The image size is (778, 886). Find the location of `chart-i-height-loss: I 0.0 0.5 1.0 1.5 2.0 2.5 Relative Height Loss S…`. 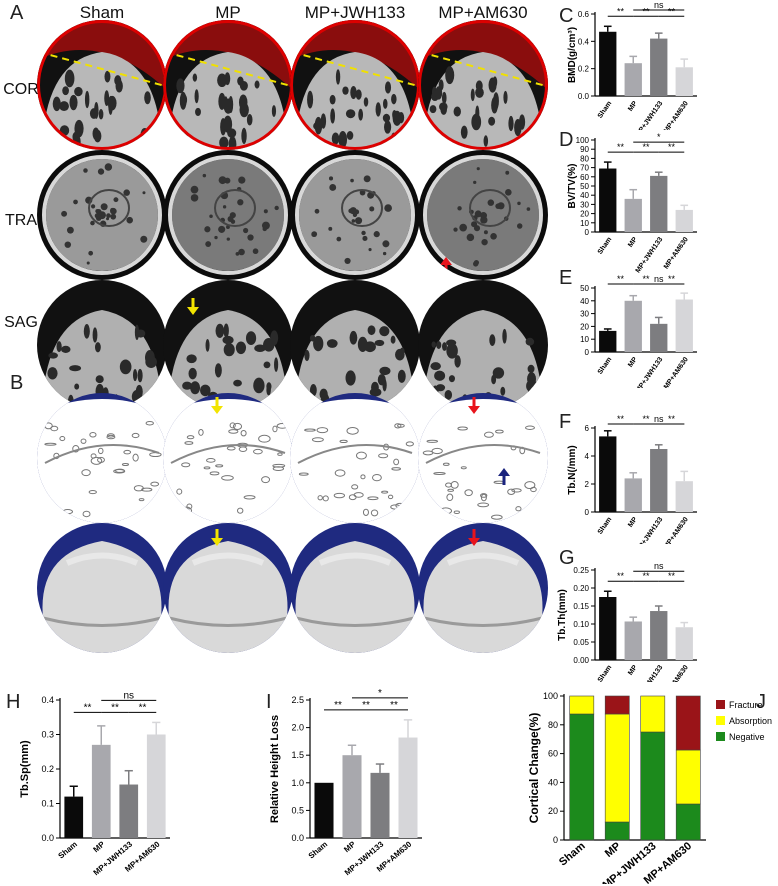

chart-i-height-loss: I 0.0 0.5 1.0 1.5 2.0 2.5 Relative Height Loss S… is located at coordinates (344, 782).